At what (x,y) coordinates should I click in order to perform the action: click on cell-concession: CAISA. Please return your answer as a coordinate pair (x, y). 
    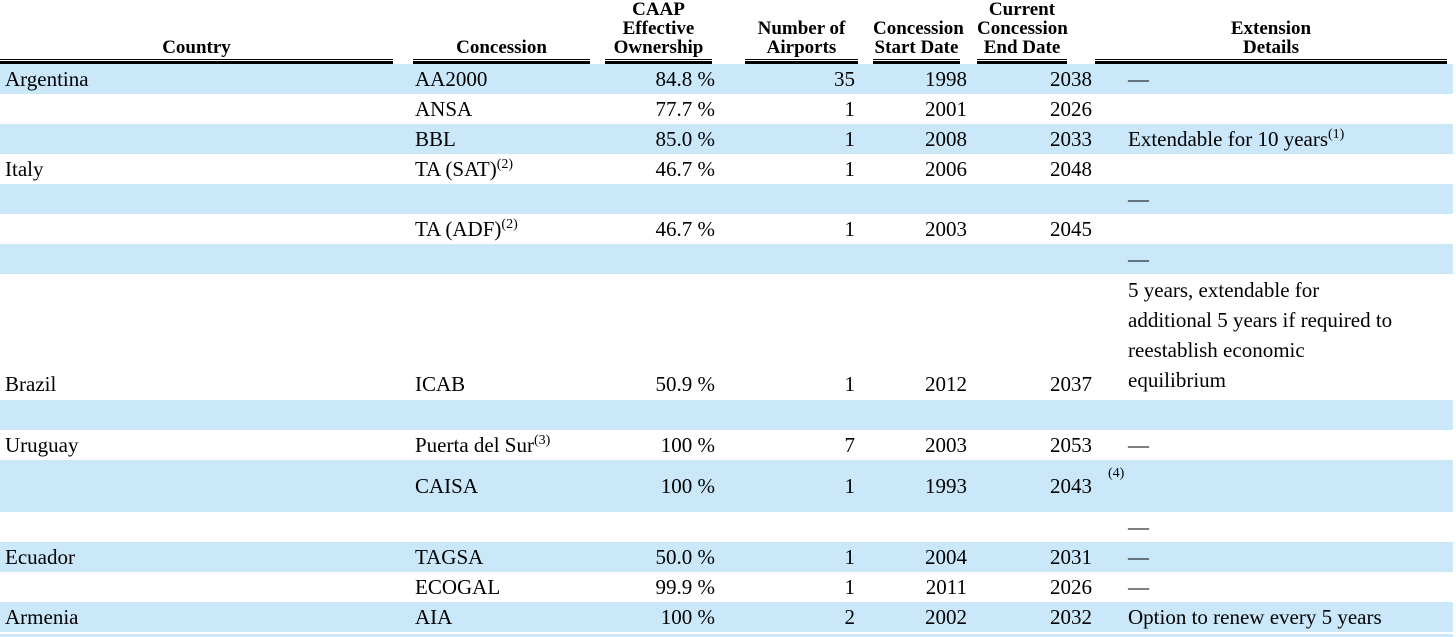
    Looking at the image, I should click on (447, 486).